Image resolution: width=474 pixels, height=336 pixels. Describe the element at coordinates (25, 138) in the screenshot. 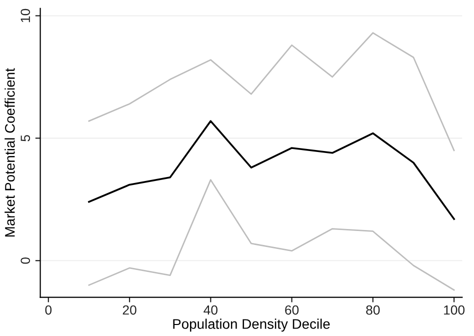

I see `y-tick-label: 5` at that location.